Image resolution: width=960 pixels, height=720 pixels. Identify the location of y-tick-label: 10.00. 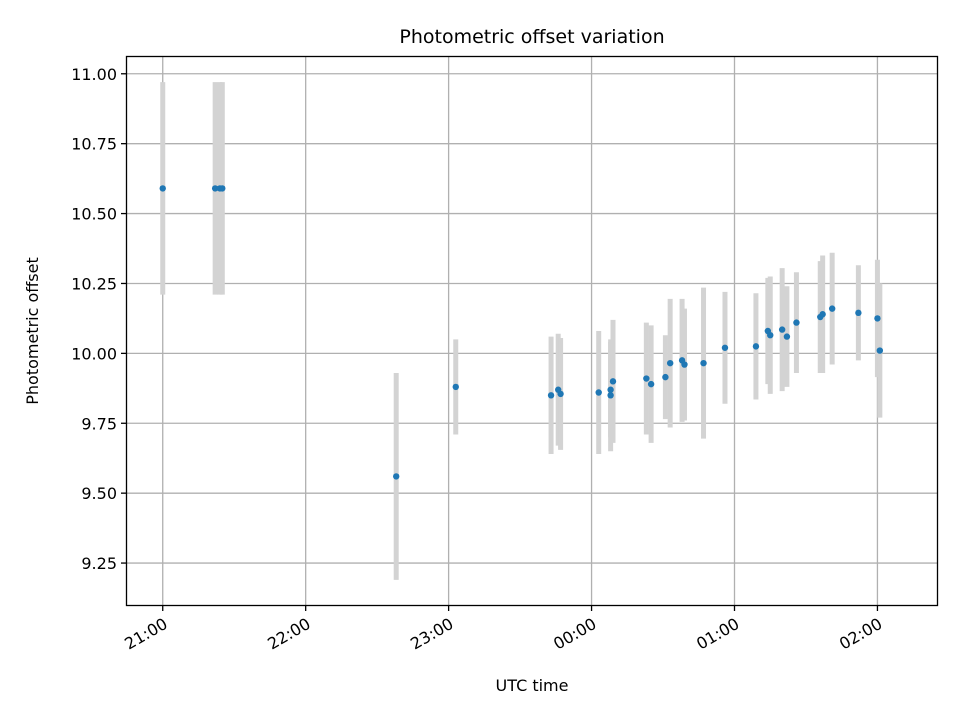
(94, 353).